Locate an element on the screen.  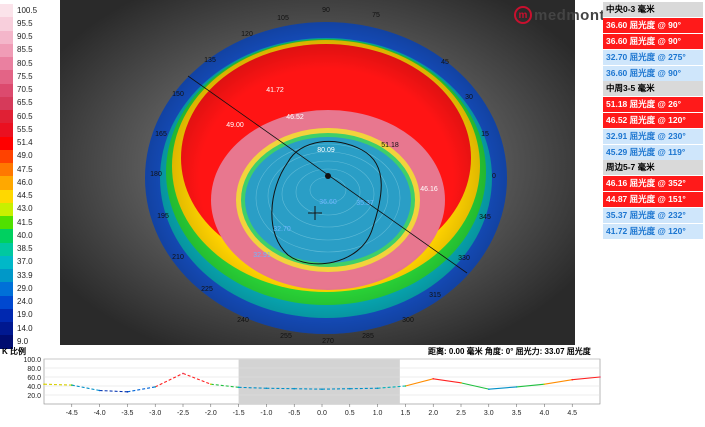
degree-label: 195 is located at coordinates (163, 216).